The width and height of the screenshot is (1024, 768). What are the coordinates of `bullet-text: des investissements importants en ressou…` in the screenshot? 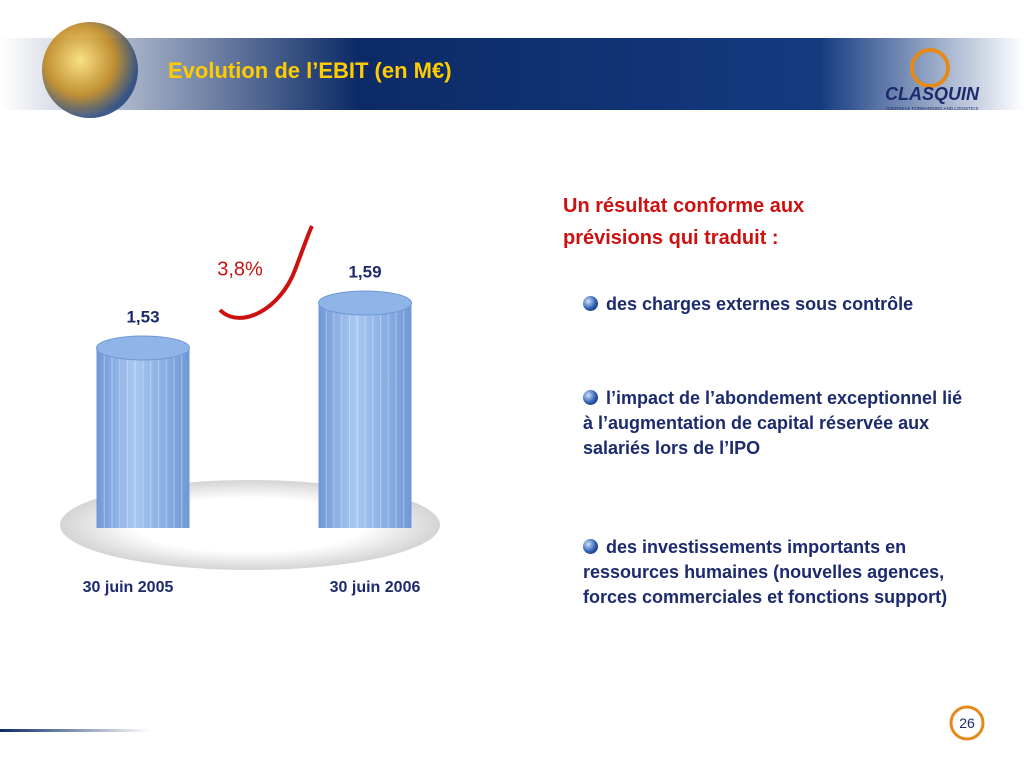 It's located at (765, 572).